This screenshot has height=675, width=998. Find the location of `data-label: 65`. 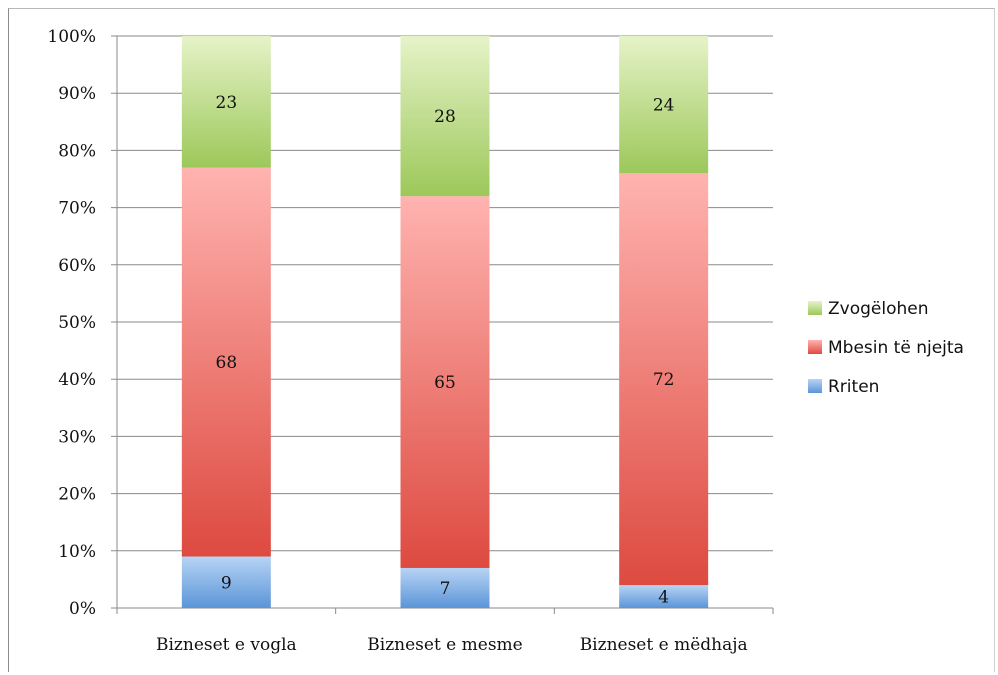

data-label: 65 is located at coordinates (445, 383).